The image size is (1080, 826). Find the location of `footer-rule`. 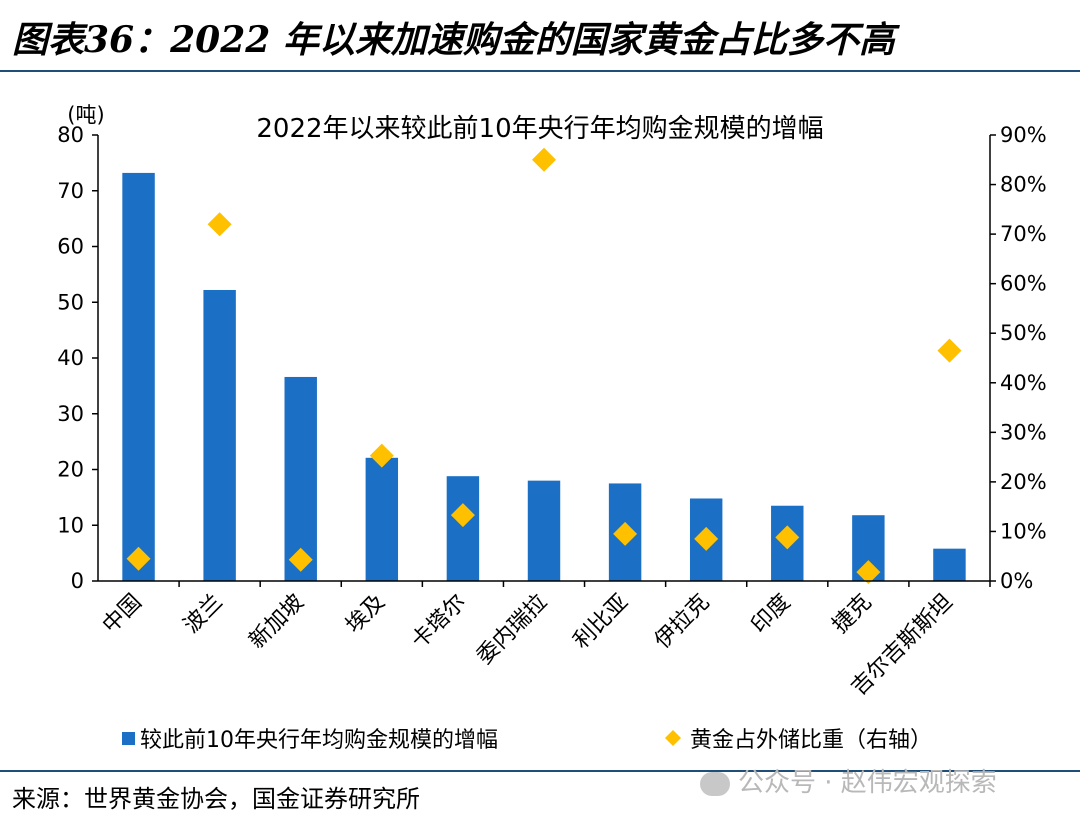

footer-rule is located at coordinates (540, 771).